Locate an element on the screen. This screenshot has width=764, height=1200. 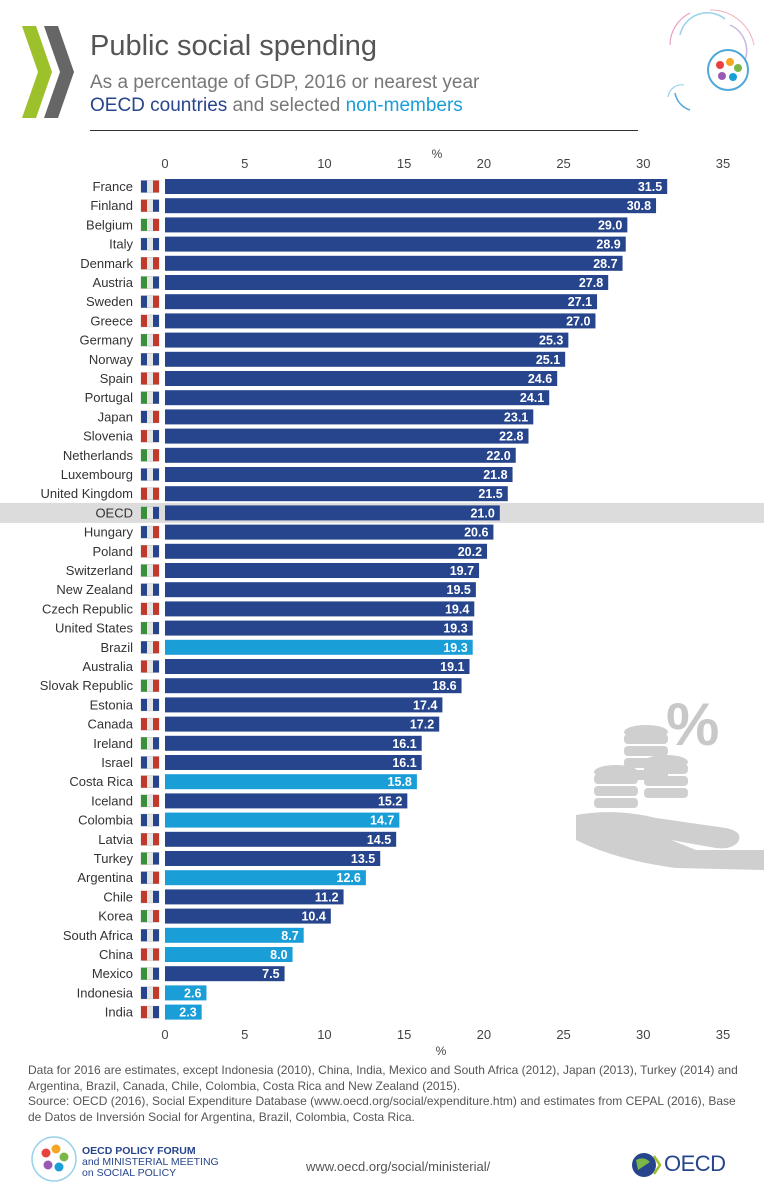
legend-and-text: and selected is located at coordinates (286, 105).